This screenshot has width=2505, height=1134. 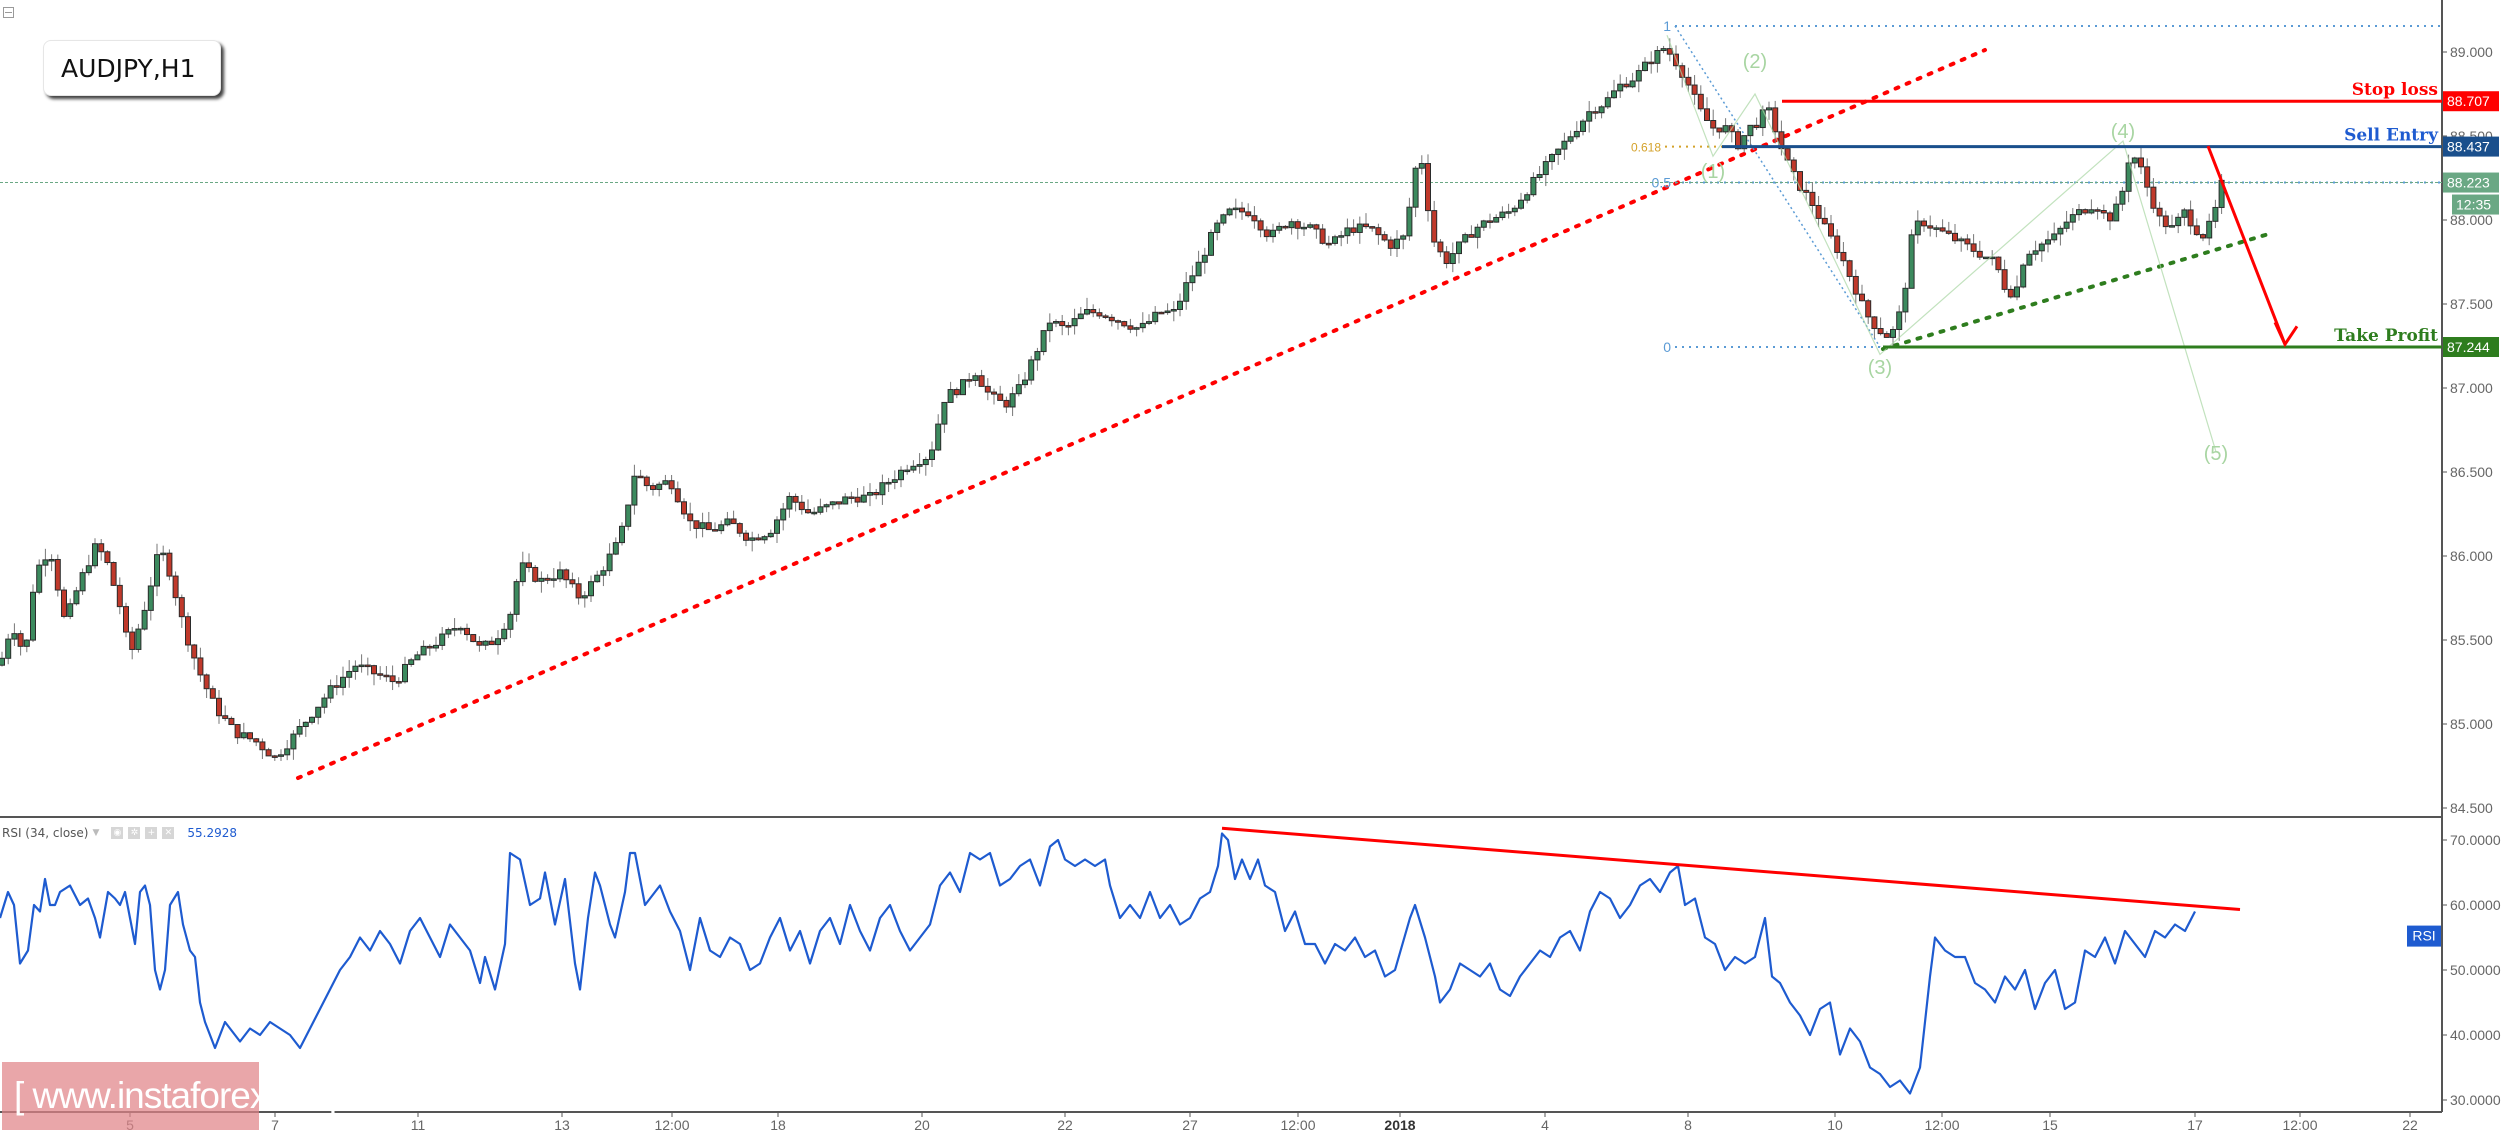 What do you see at coordinates (212, 833) in the screenshot?
I see `rsi-legend-value: 55.2928` at bounding box center [212, 833].